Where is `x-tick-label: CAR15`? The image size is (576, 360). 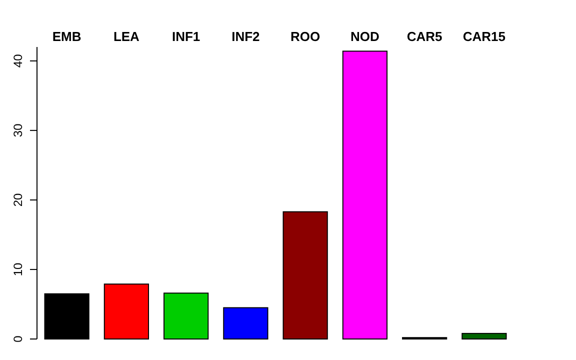 x-tick-label: CAR15 is located at coordinates (484, 36).